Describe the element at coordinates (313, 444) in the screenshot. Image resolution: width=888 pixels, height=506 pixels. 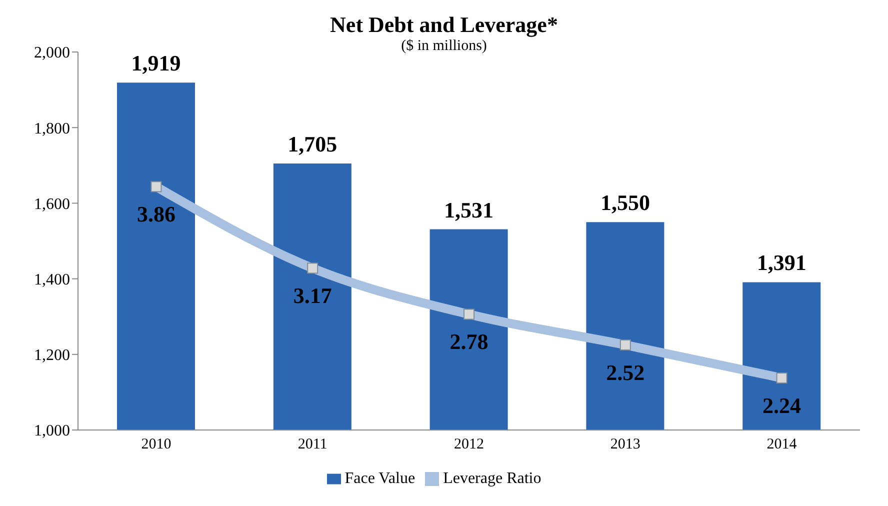
I see `x-tick-label: 2011` at that location.